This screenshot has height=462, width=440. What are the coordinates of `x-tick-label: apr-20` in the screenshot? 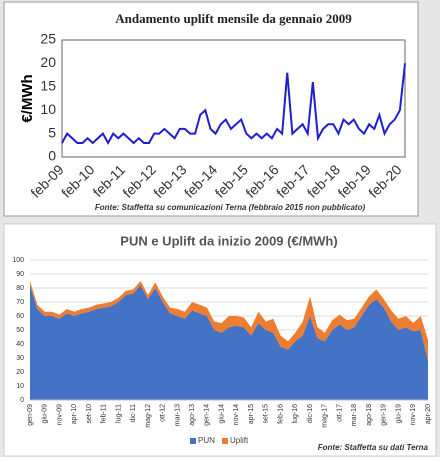 It's located at (428, 414).